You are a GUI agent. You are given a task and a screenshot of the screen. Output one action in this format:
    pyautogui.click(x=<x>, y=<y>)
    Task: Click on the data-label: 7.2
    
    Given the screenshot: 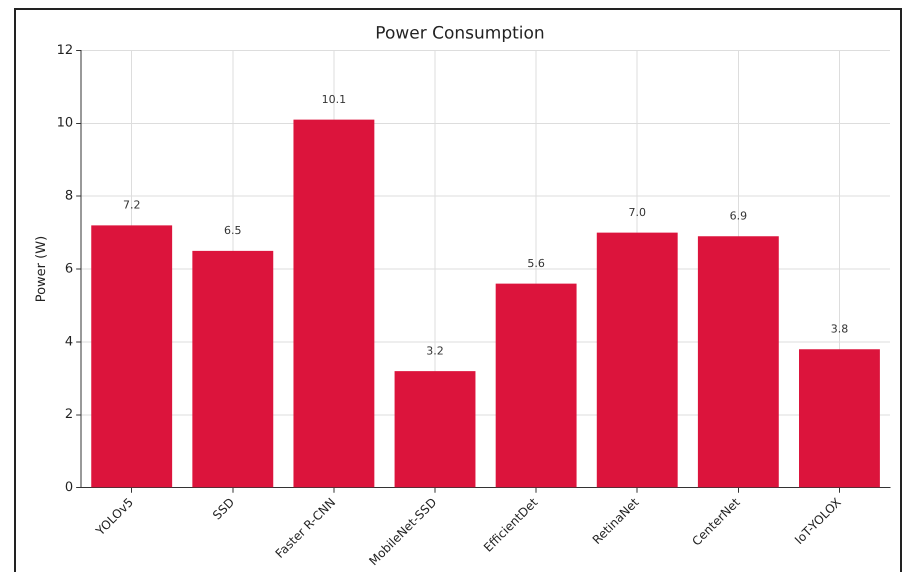 What is the action you would take?
    pyautogui.click(x=131, y=205)
    